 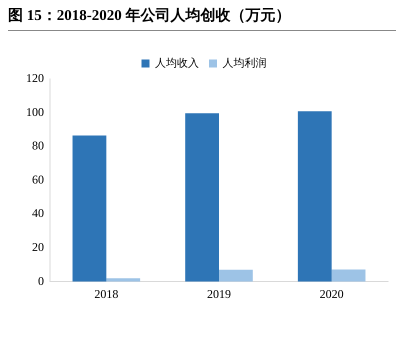 I want to click on y-tick-label: 80, so click(x=38, y=145).